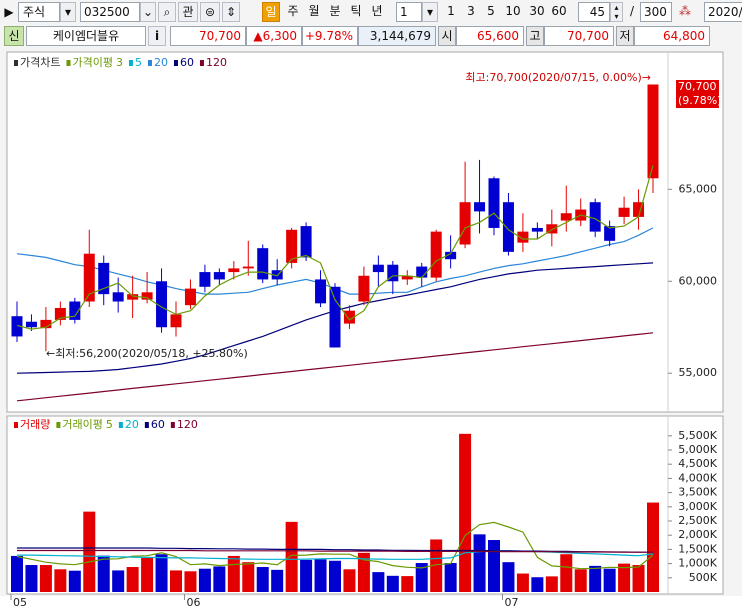 The height and width of the screenshot is (614, 742). I want to click on low-label: 저, so click(625, 36).